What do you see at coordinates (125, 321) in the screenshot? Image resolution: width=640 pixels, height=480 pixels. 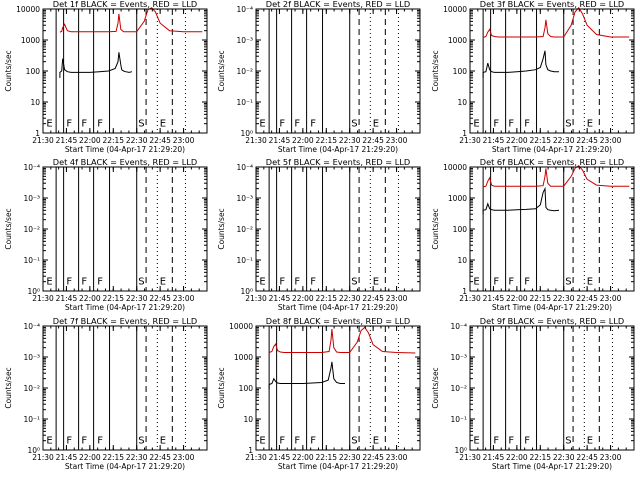 I see `panel-title: Det 7f BLACK = Events, RED = LLD` at bounding box center [125, 321].